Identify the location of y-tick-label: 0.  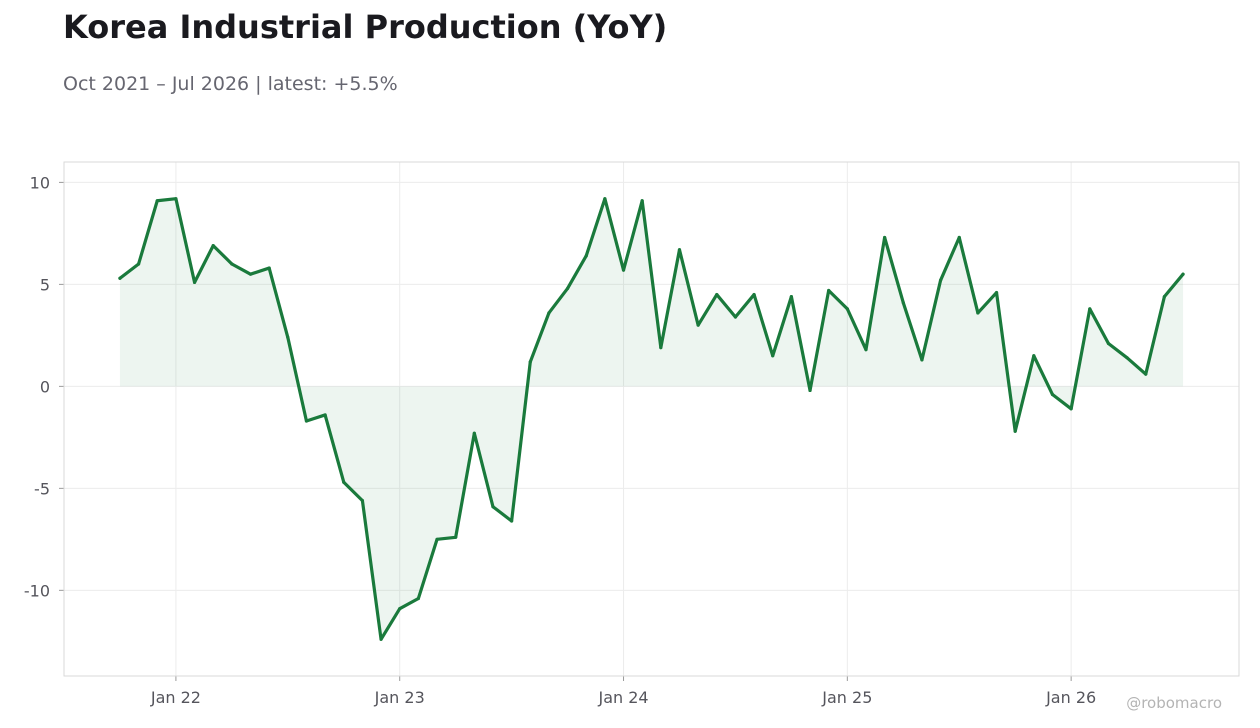
(45, 386).